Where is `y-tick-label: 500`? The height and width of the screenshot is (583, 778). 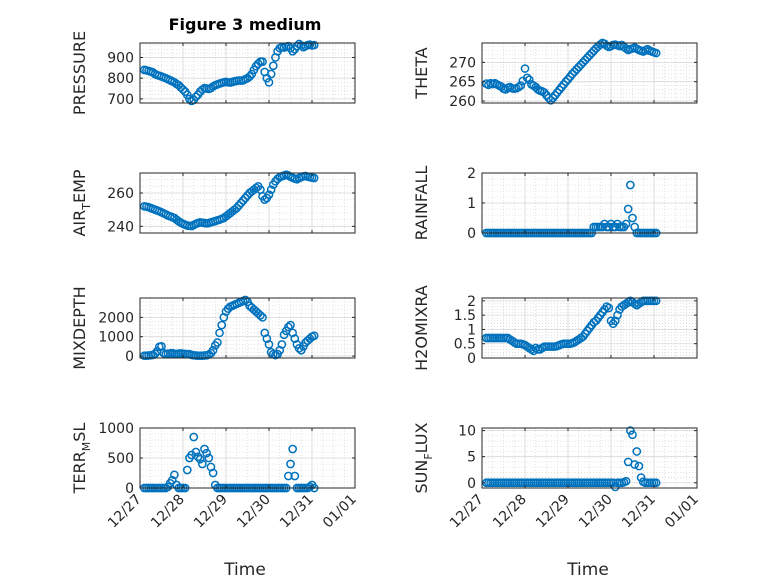 y-tick-label: 500 is located at coordinates (120, 459).